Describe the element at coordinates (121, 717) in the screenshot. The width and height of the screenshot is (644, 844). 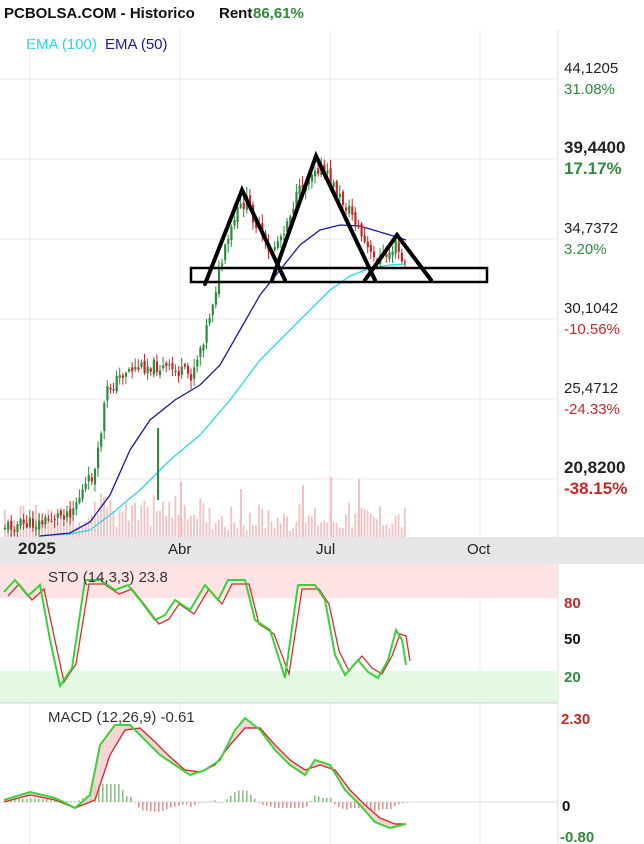
I see `macd-label: MACD (12,26,9) -0.61` at that location.